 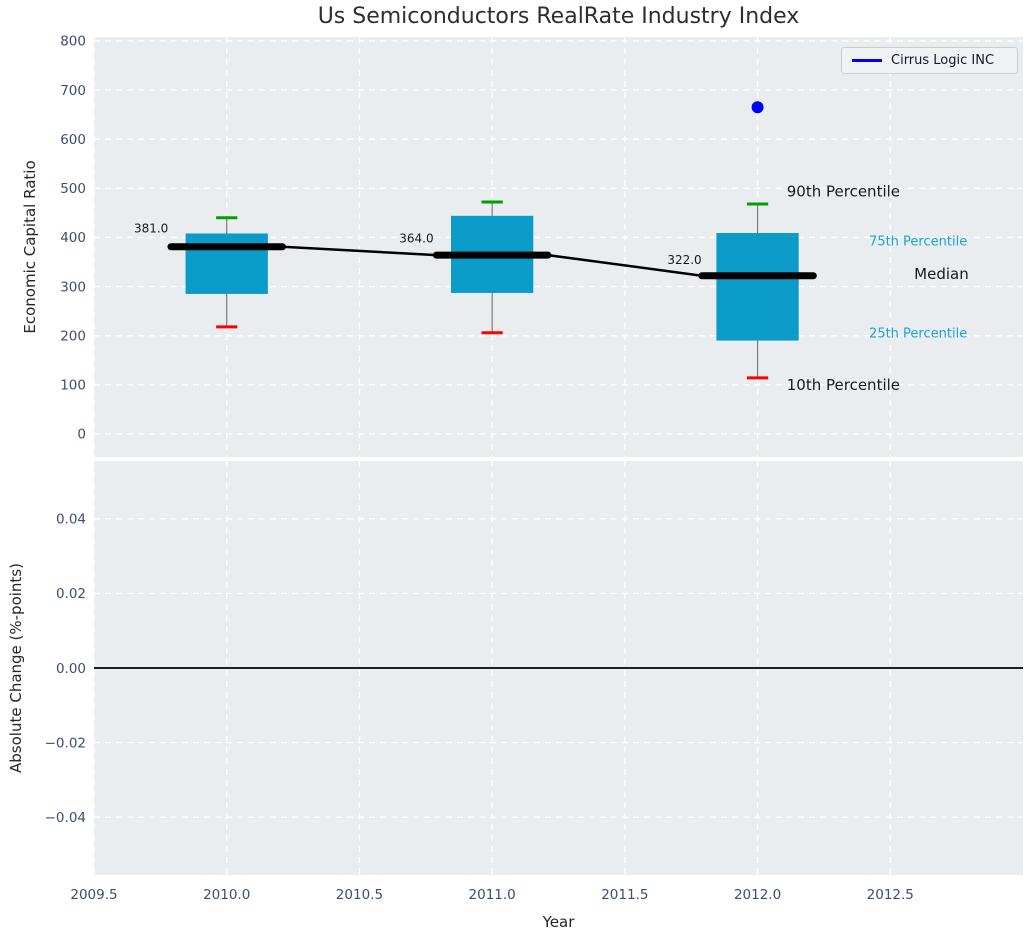 I want to click on x-tick-label: 2011.5, so click(x=624, y=895).